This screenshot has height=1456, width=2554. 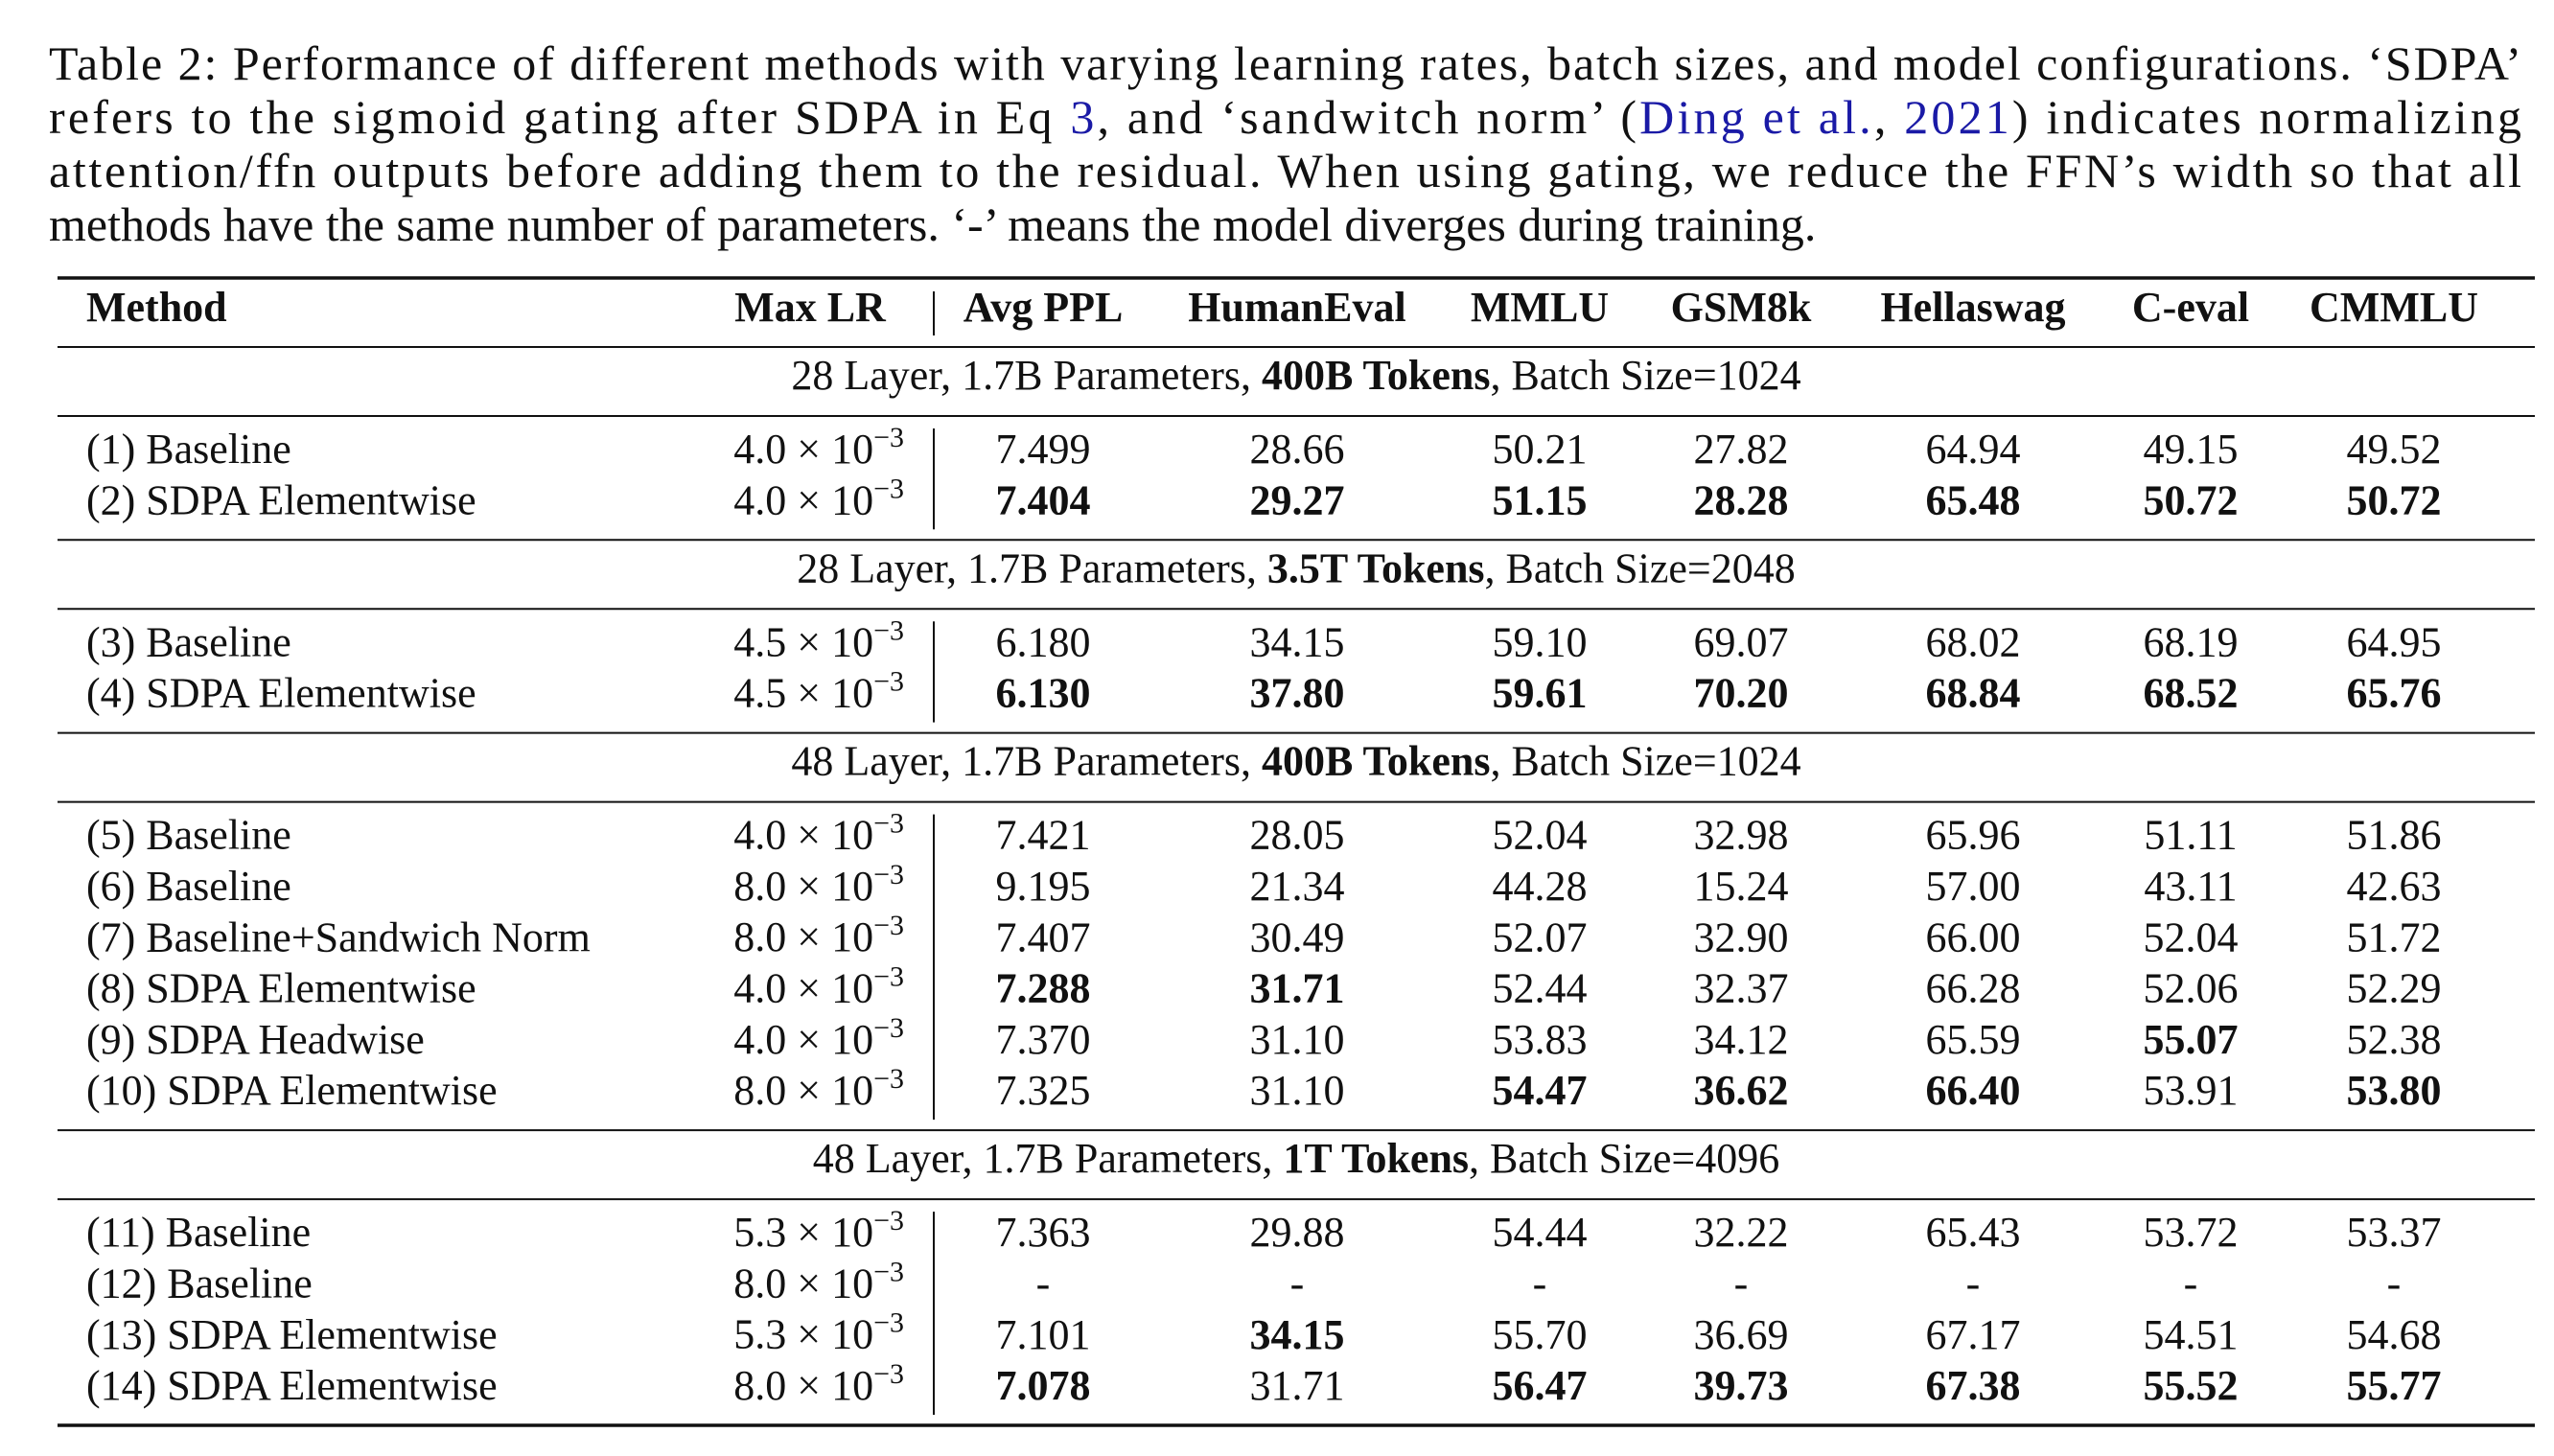 I want to click on metric-value: 68.84, so click(x=1973, y=693).